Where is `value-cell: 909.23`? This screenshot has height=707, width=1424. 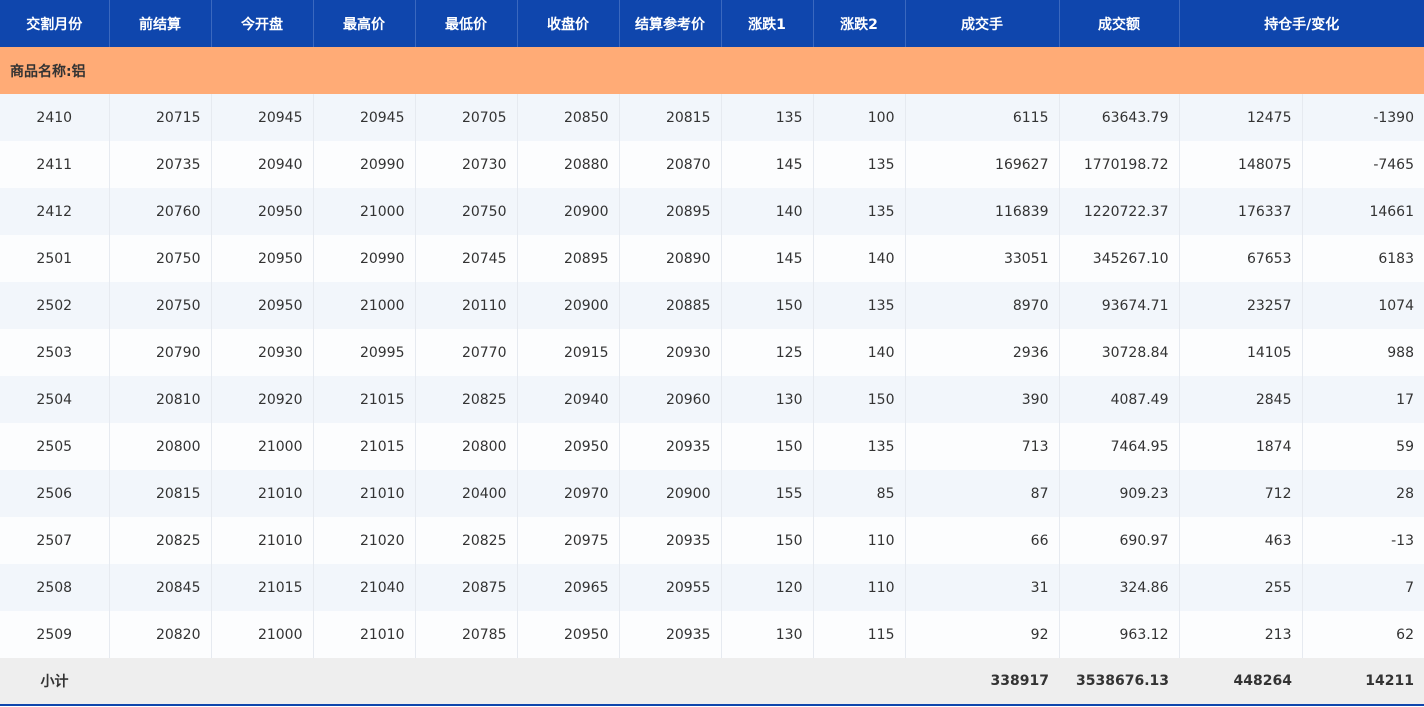 value-cell: 909.23 is located at coordinates (1119, 493).